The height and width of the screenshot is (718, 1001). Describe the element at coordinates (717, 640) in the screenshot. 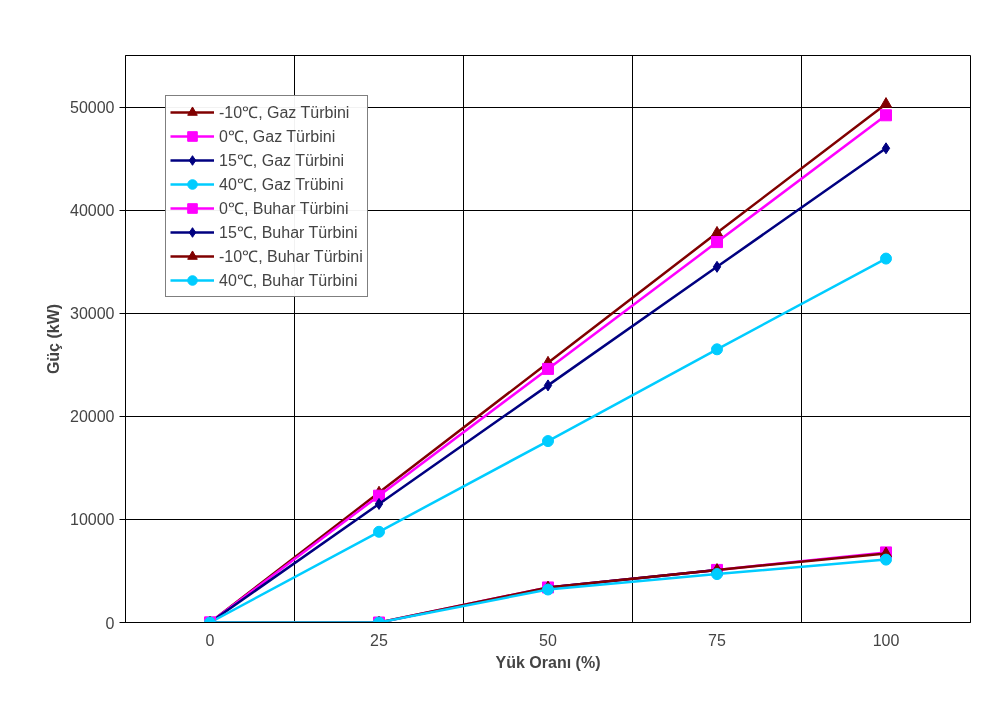

I see `x-tick-label: 75` at that location.